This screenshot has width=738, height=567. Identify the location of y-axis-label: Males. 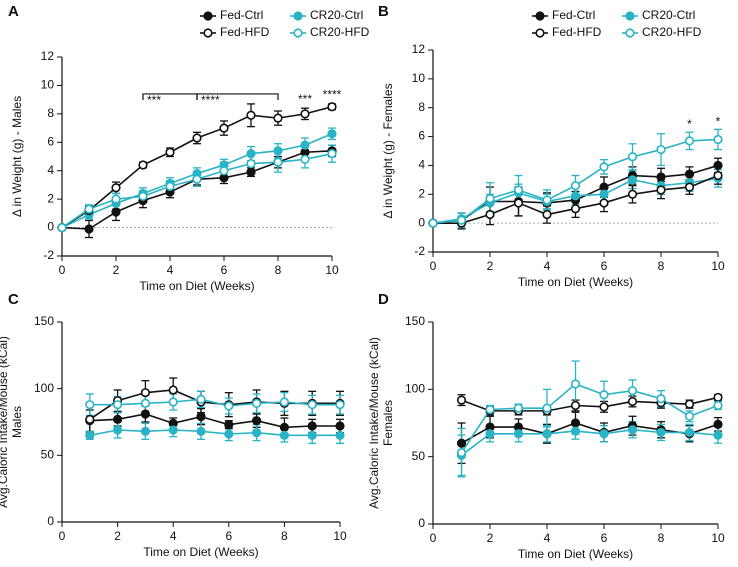
(17, 422).